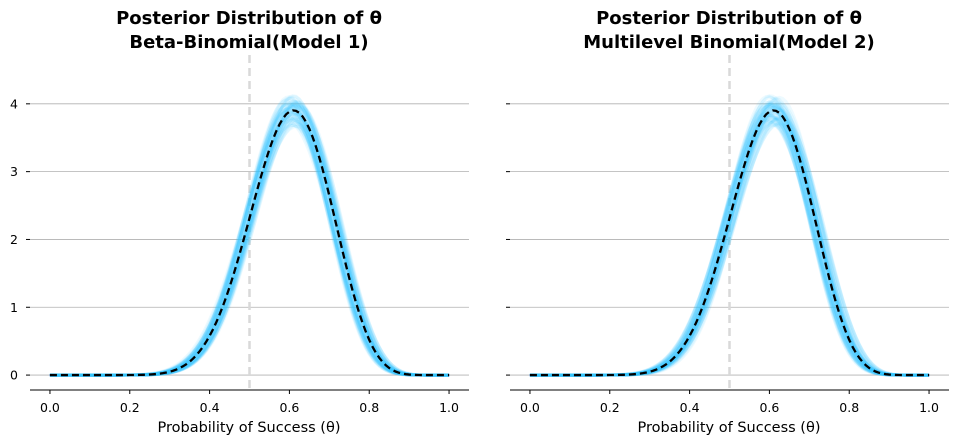 The width and height of the screenshot is (959, 448). I want to click on panel-title-line2: Beta-Binomial(Model 1), so click(248, 42).